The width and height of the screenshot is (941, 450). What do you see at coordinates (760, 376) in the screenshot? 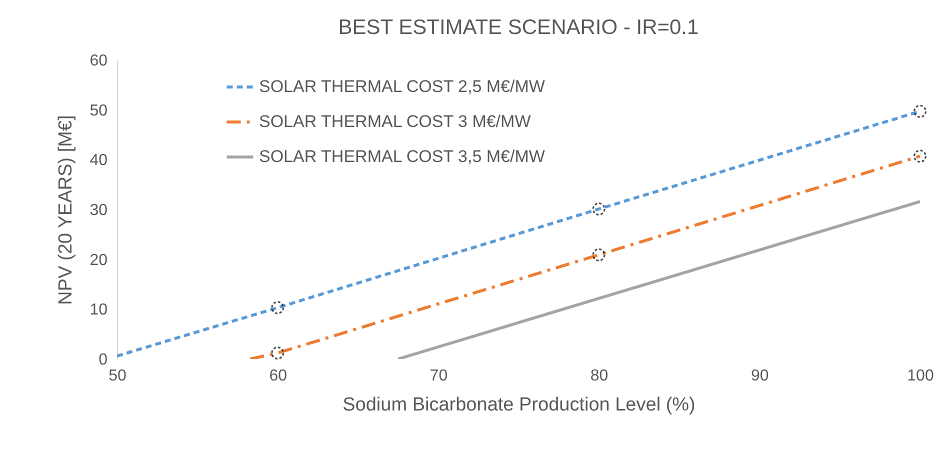
I see `x-tick-label: 90` at bounding box center [760, 376].